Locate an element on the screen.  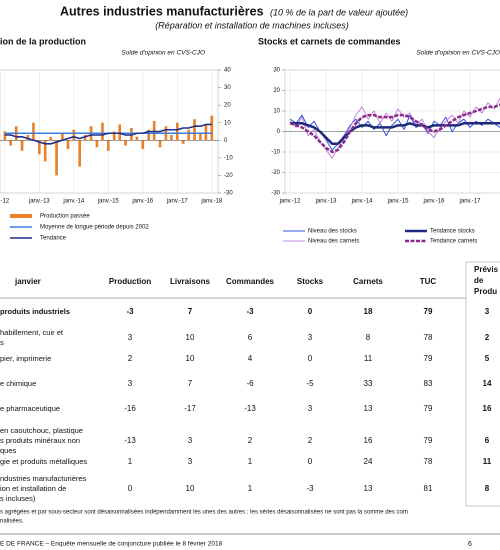
x-tick-label: janv.-16 is located at coordinates (434, 202).